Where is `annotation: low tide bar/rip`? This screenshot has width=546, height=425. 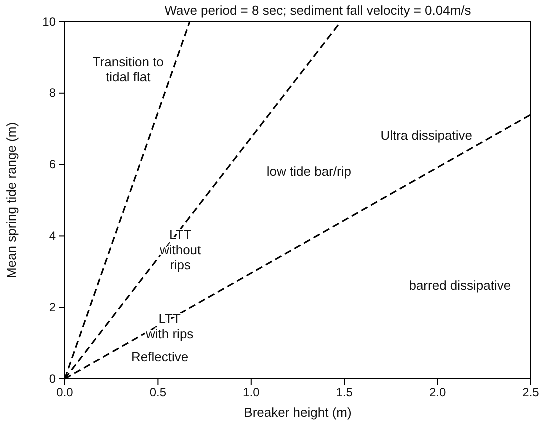
annotation: low tide bar/rip is located at coordinates (309, 171).